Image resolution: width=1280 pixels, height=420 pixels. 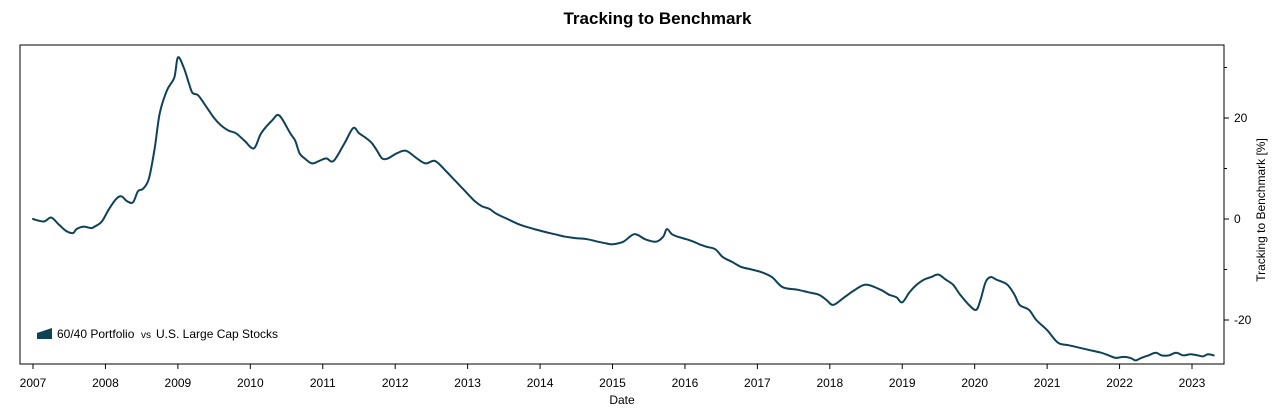 I want to click on legend-swatch-icon, so click(x=44, y=333).